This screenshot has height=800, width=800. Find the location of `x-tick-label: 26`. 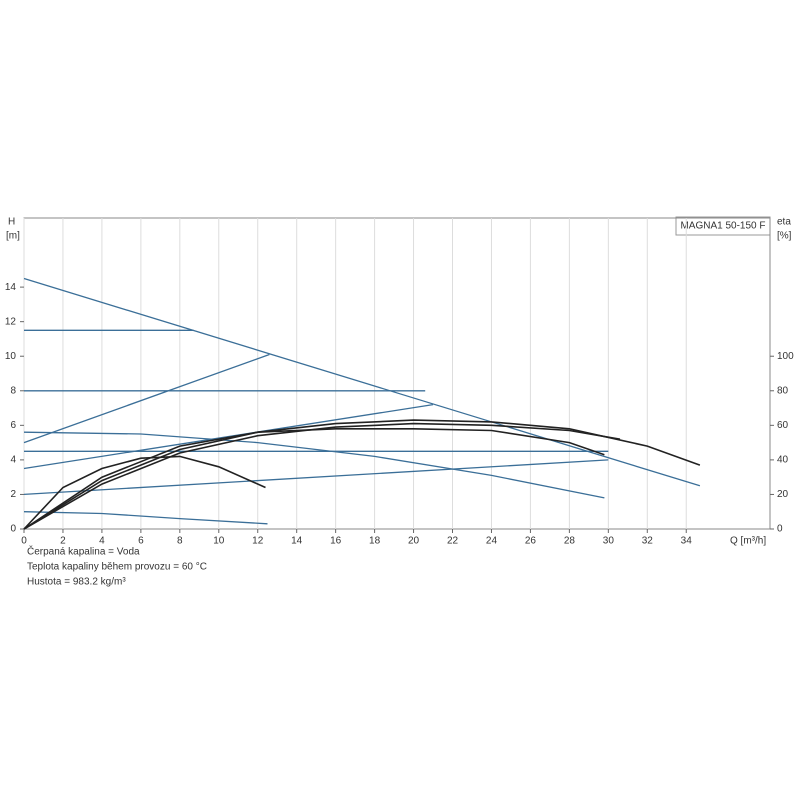

x-tick-label: 26 is located at coordinates (531, 541).